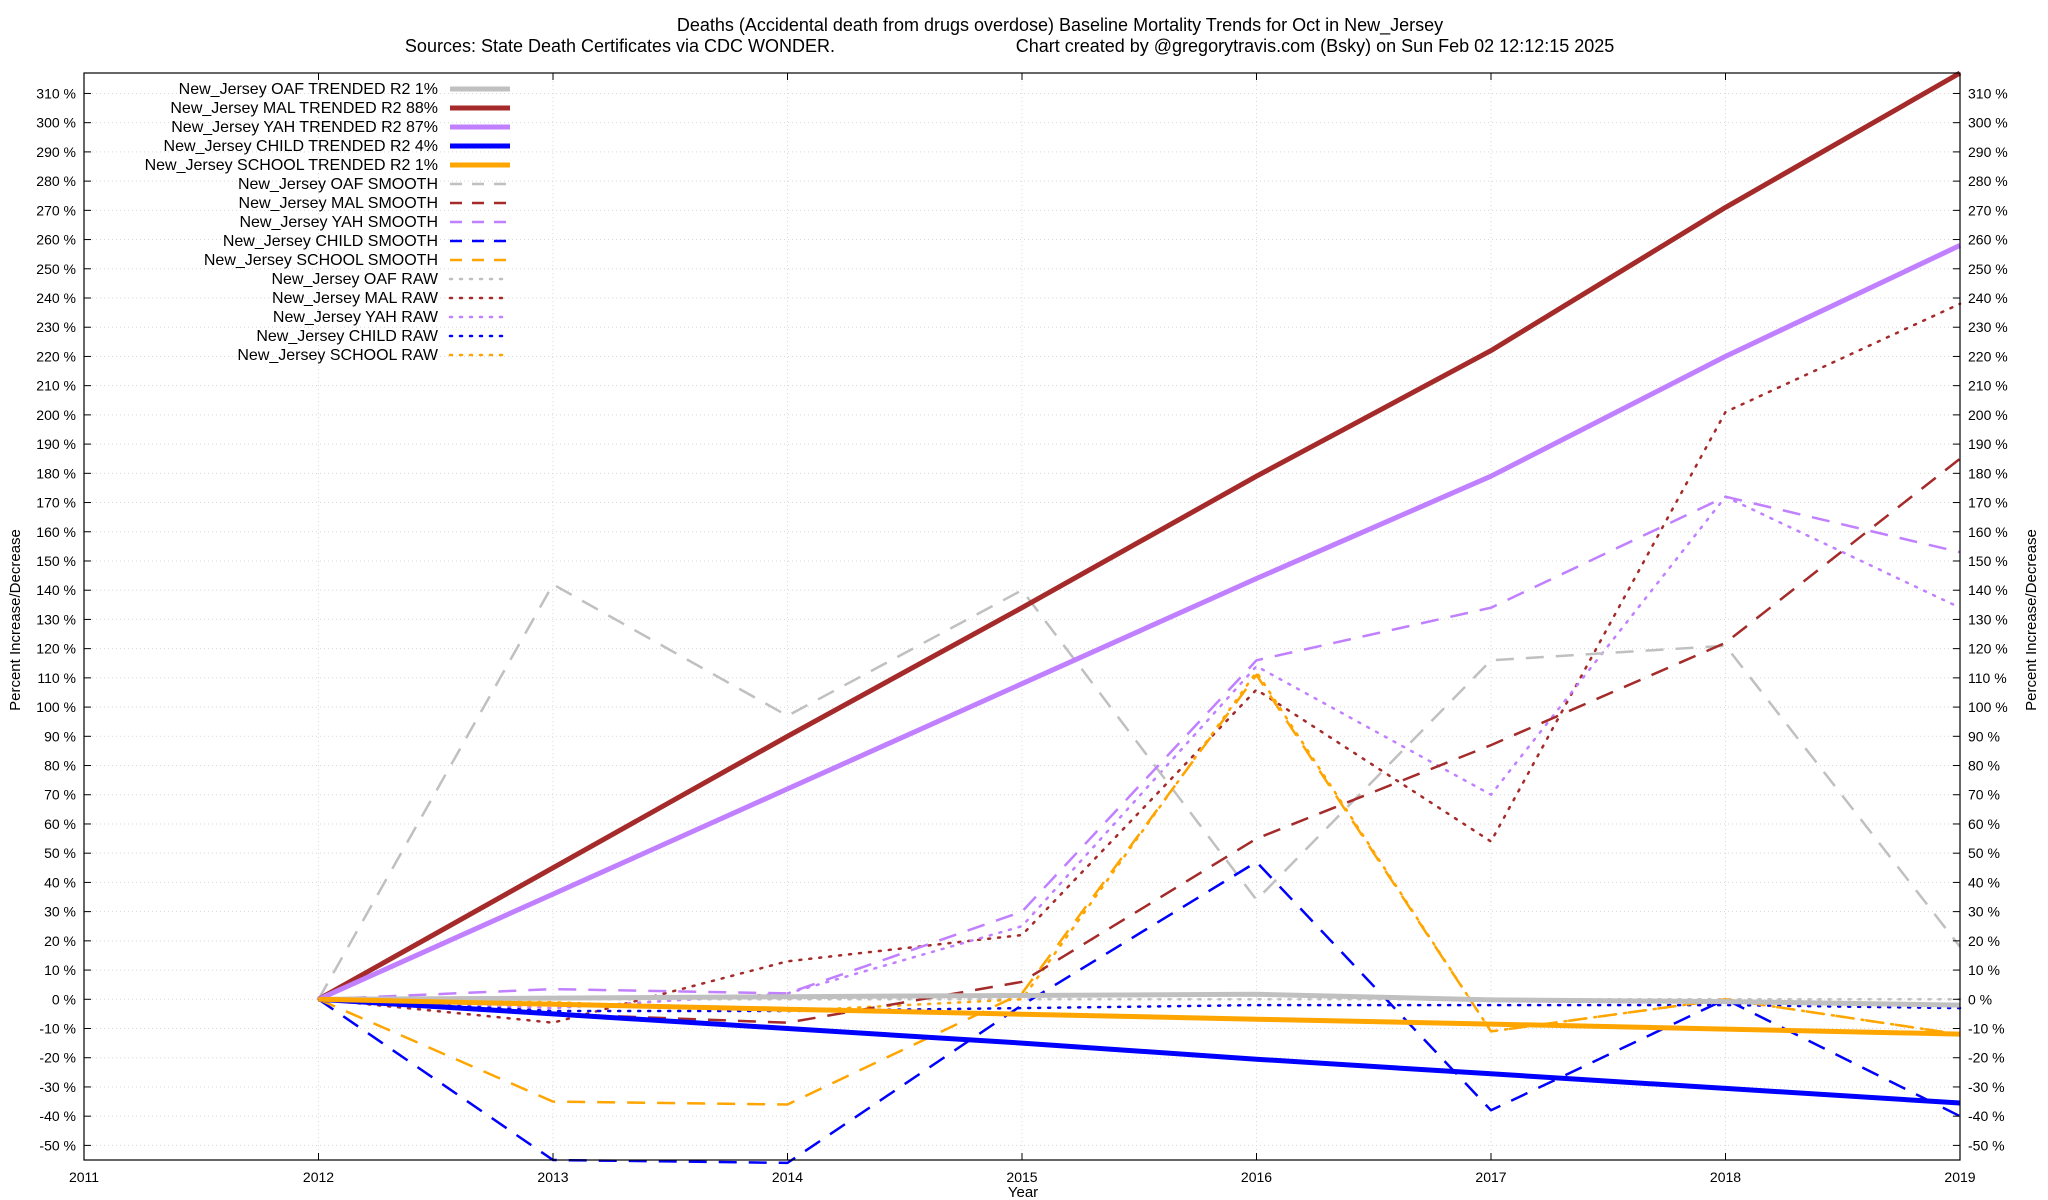 This screenshot has height=1200, width=2048. What do you see at coordinates (1988, 386) in the screenshot?
I see `y-tick-label-right: 210 %` at bounding box center [1988, 386].